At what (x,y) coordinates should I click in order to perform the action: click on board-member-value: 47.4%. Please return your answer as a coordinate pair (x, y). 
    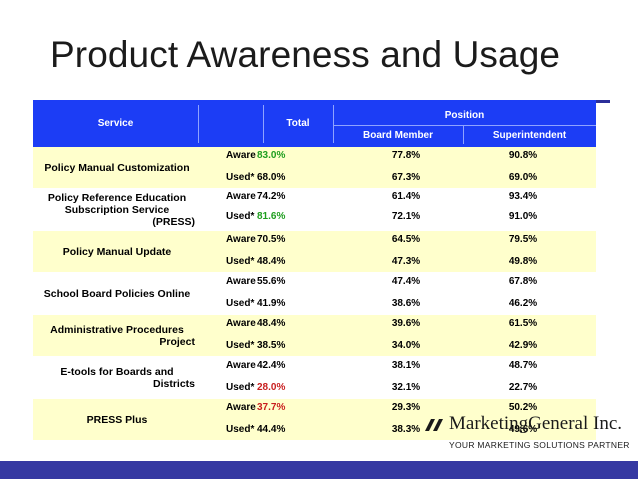
    Looking at the image, I should click on (406, 281).